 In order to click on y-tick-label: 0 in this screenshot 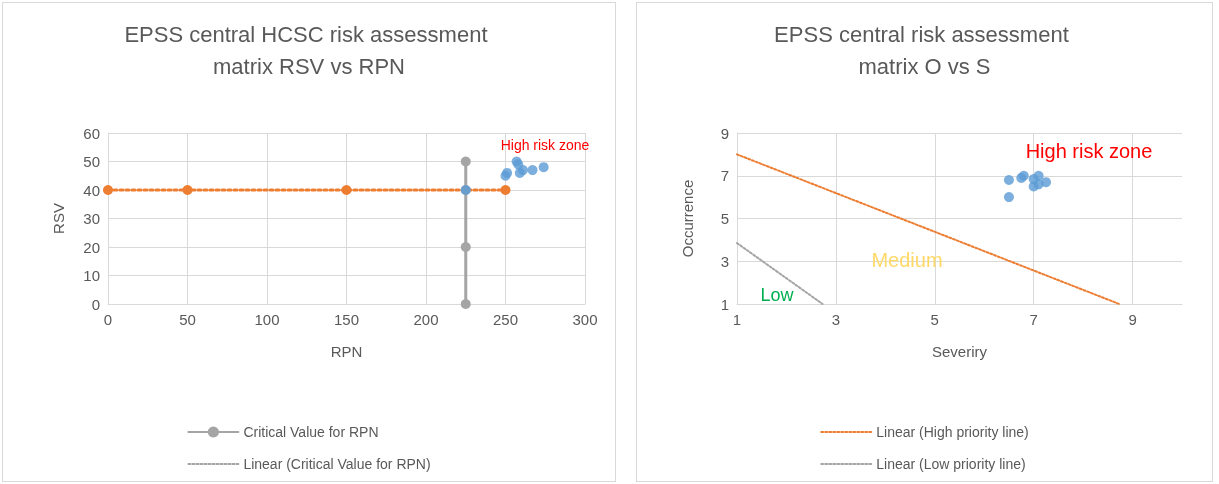, I will do `click(95, 304)`.